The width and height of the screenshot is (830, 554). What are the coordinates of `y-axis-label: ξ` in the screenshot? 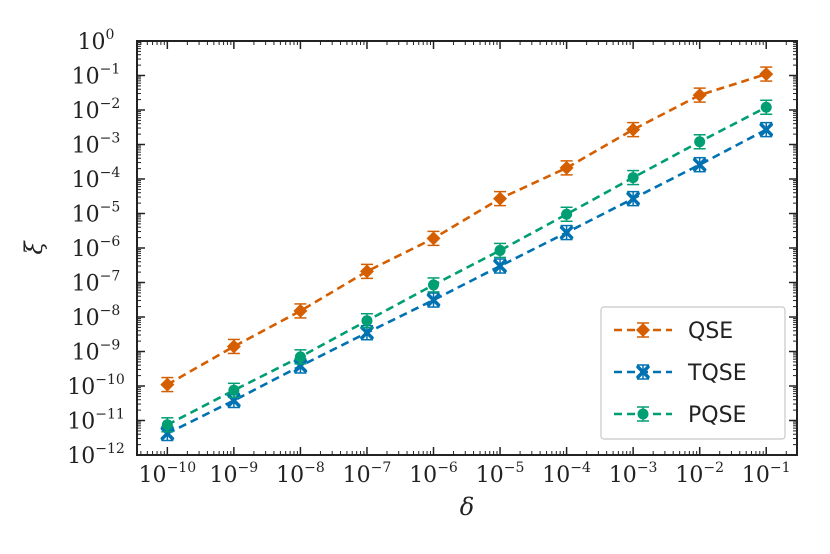 It's located at (34, 247).